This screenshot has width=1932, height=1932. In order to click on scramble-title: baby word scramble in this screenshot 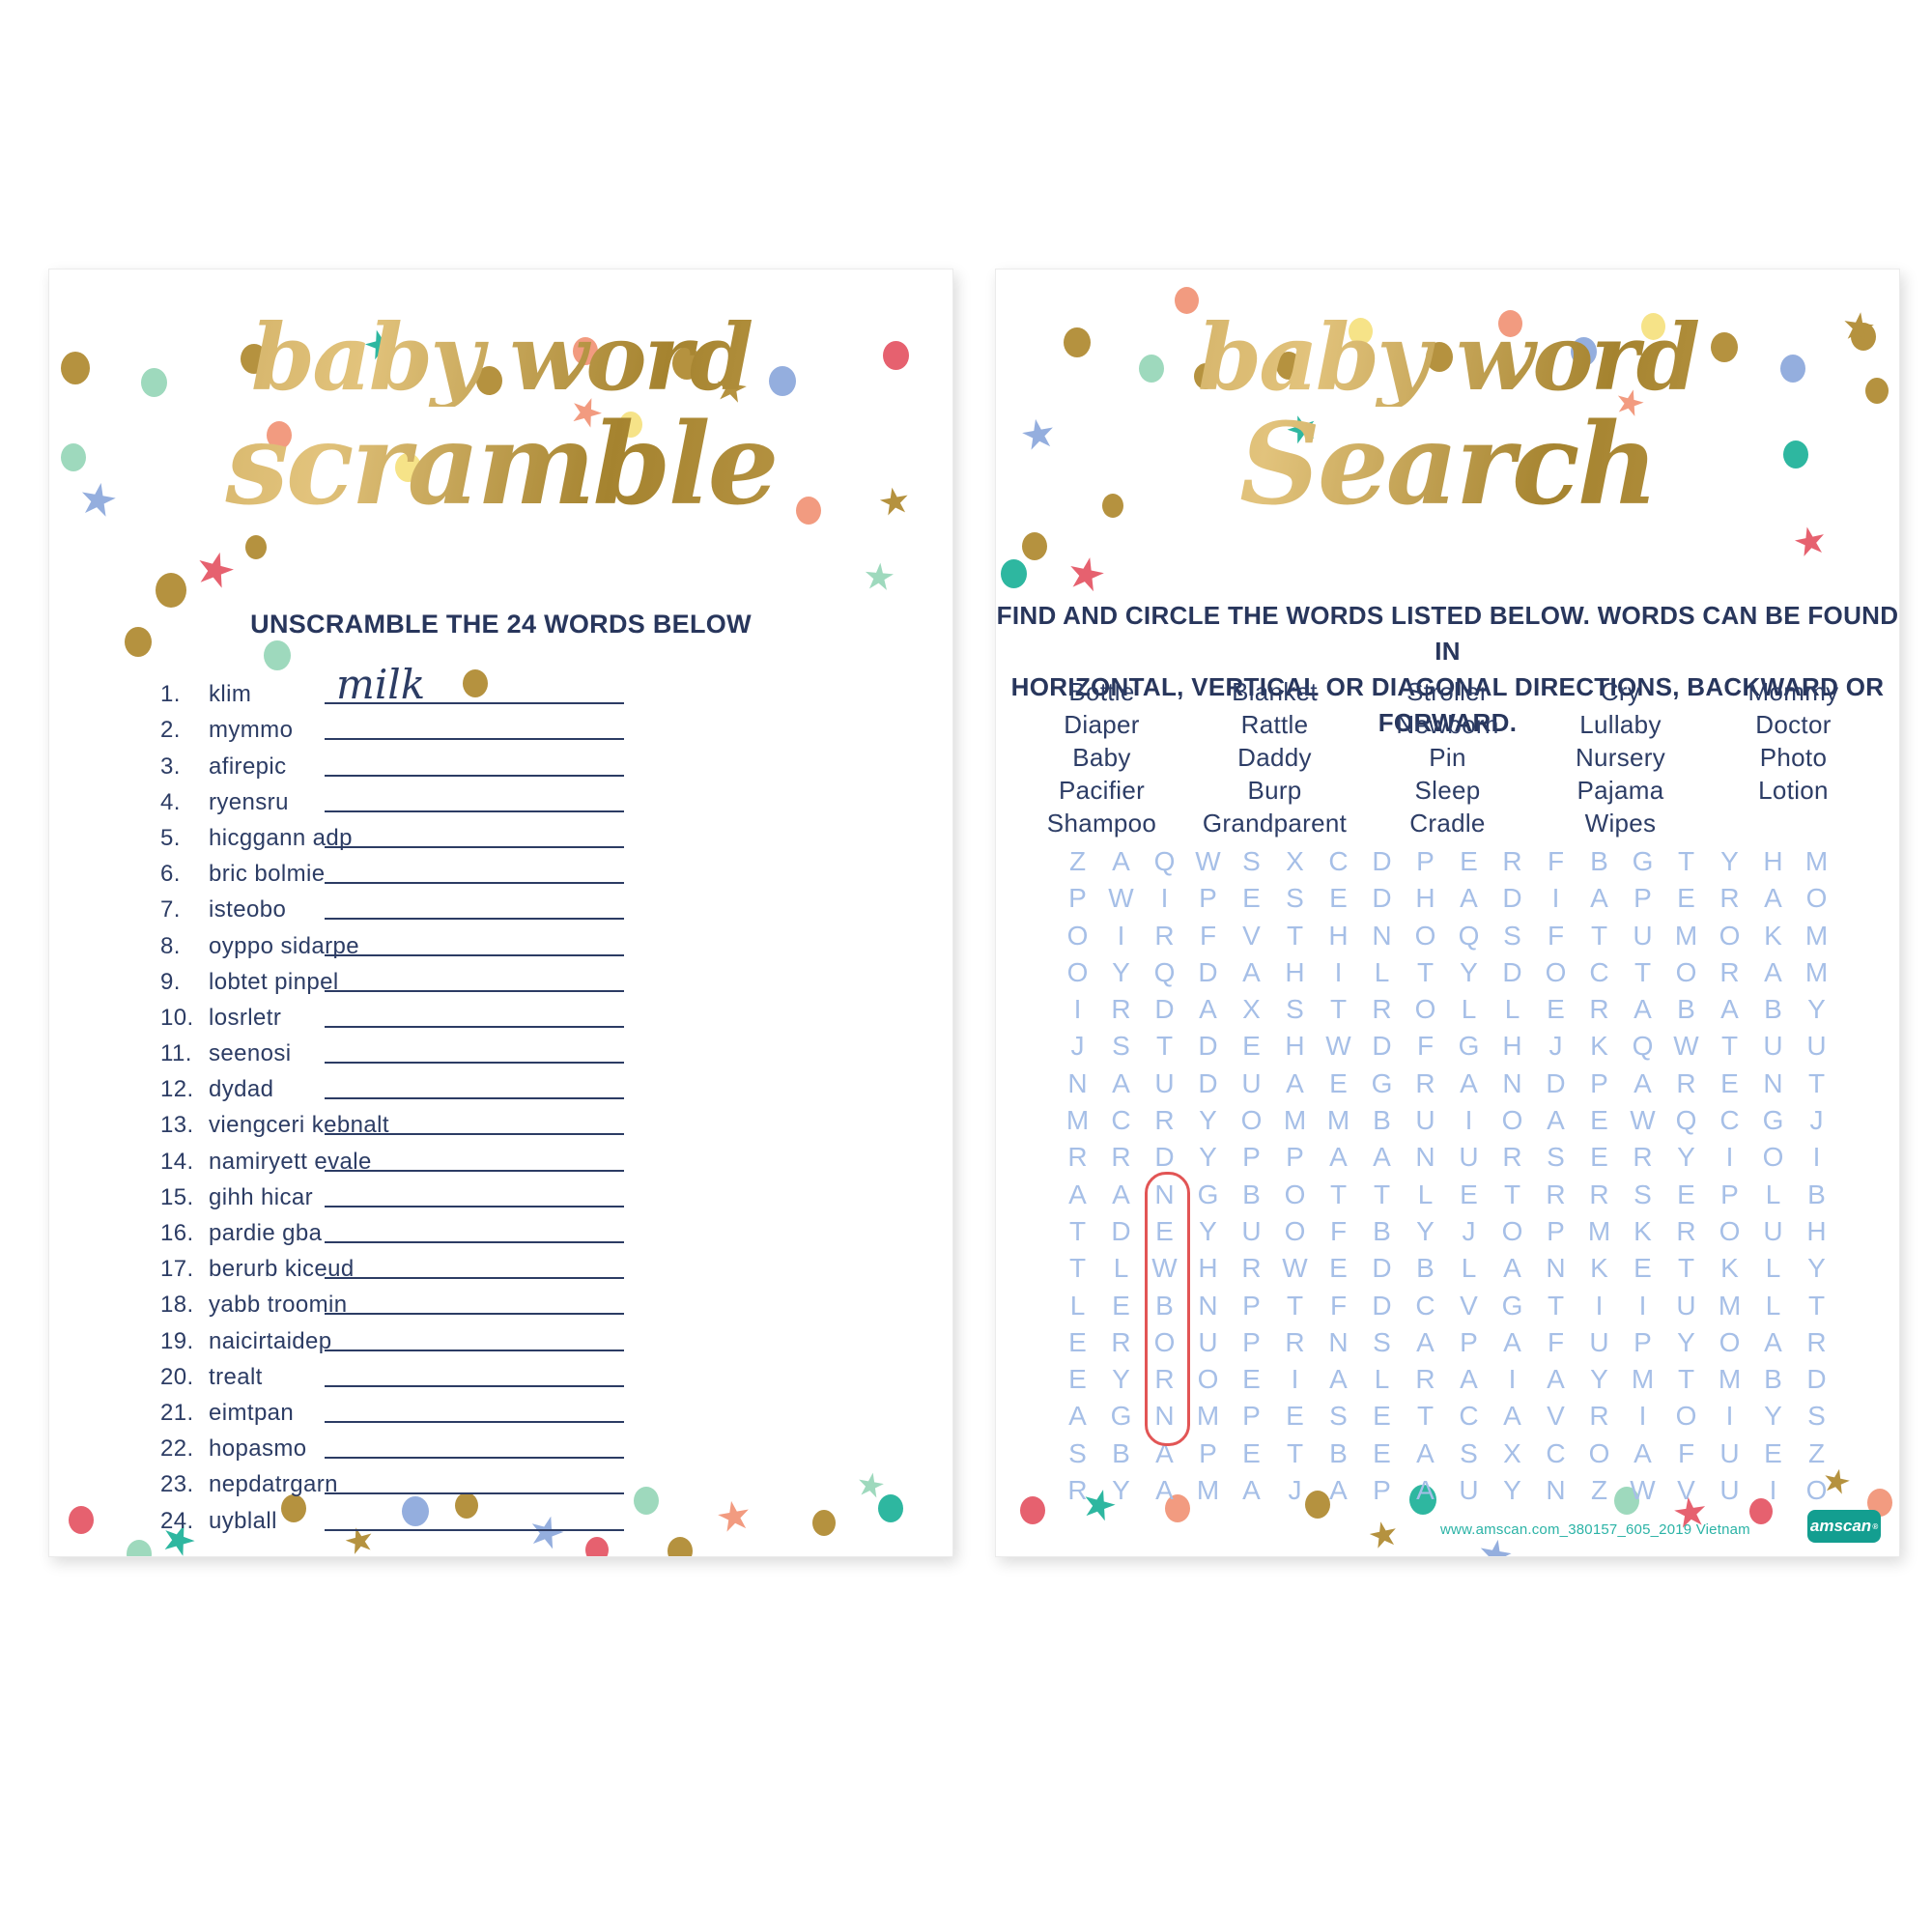, I will do `click(500, 415)`.